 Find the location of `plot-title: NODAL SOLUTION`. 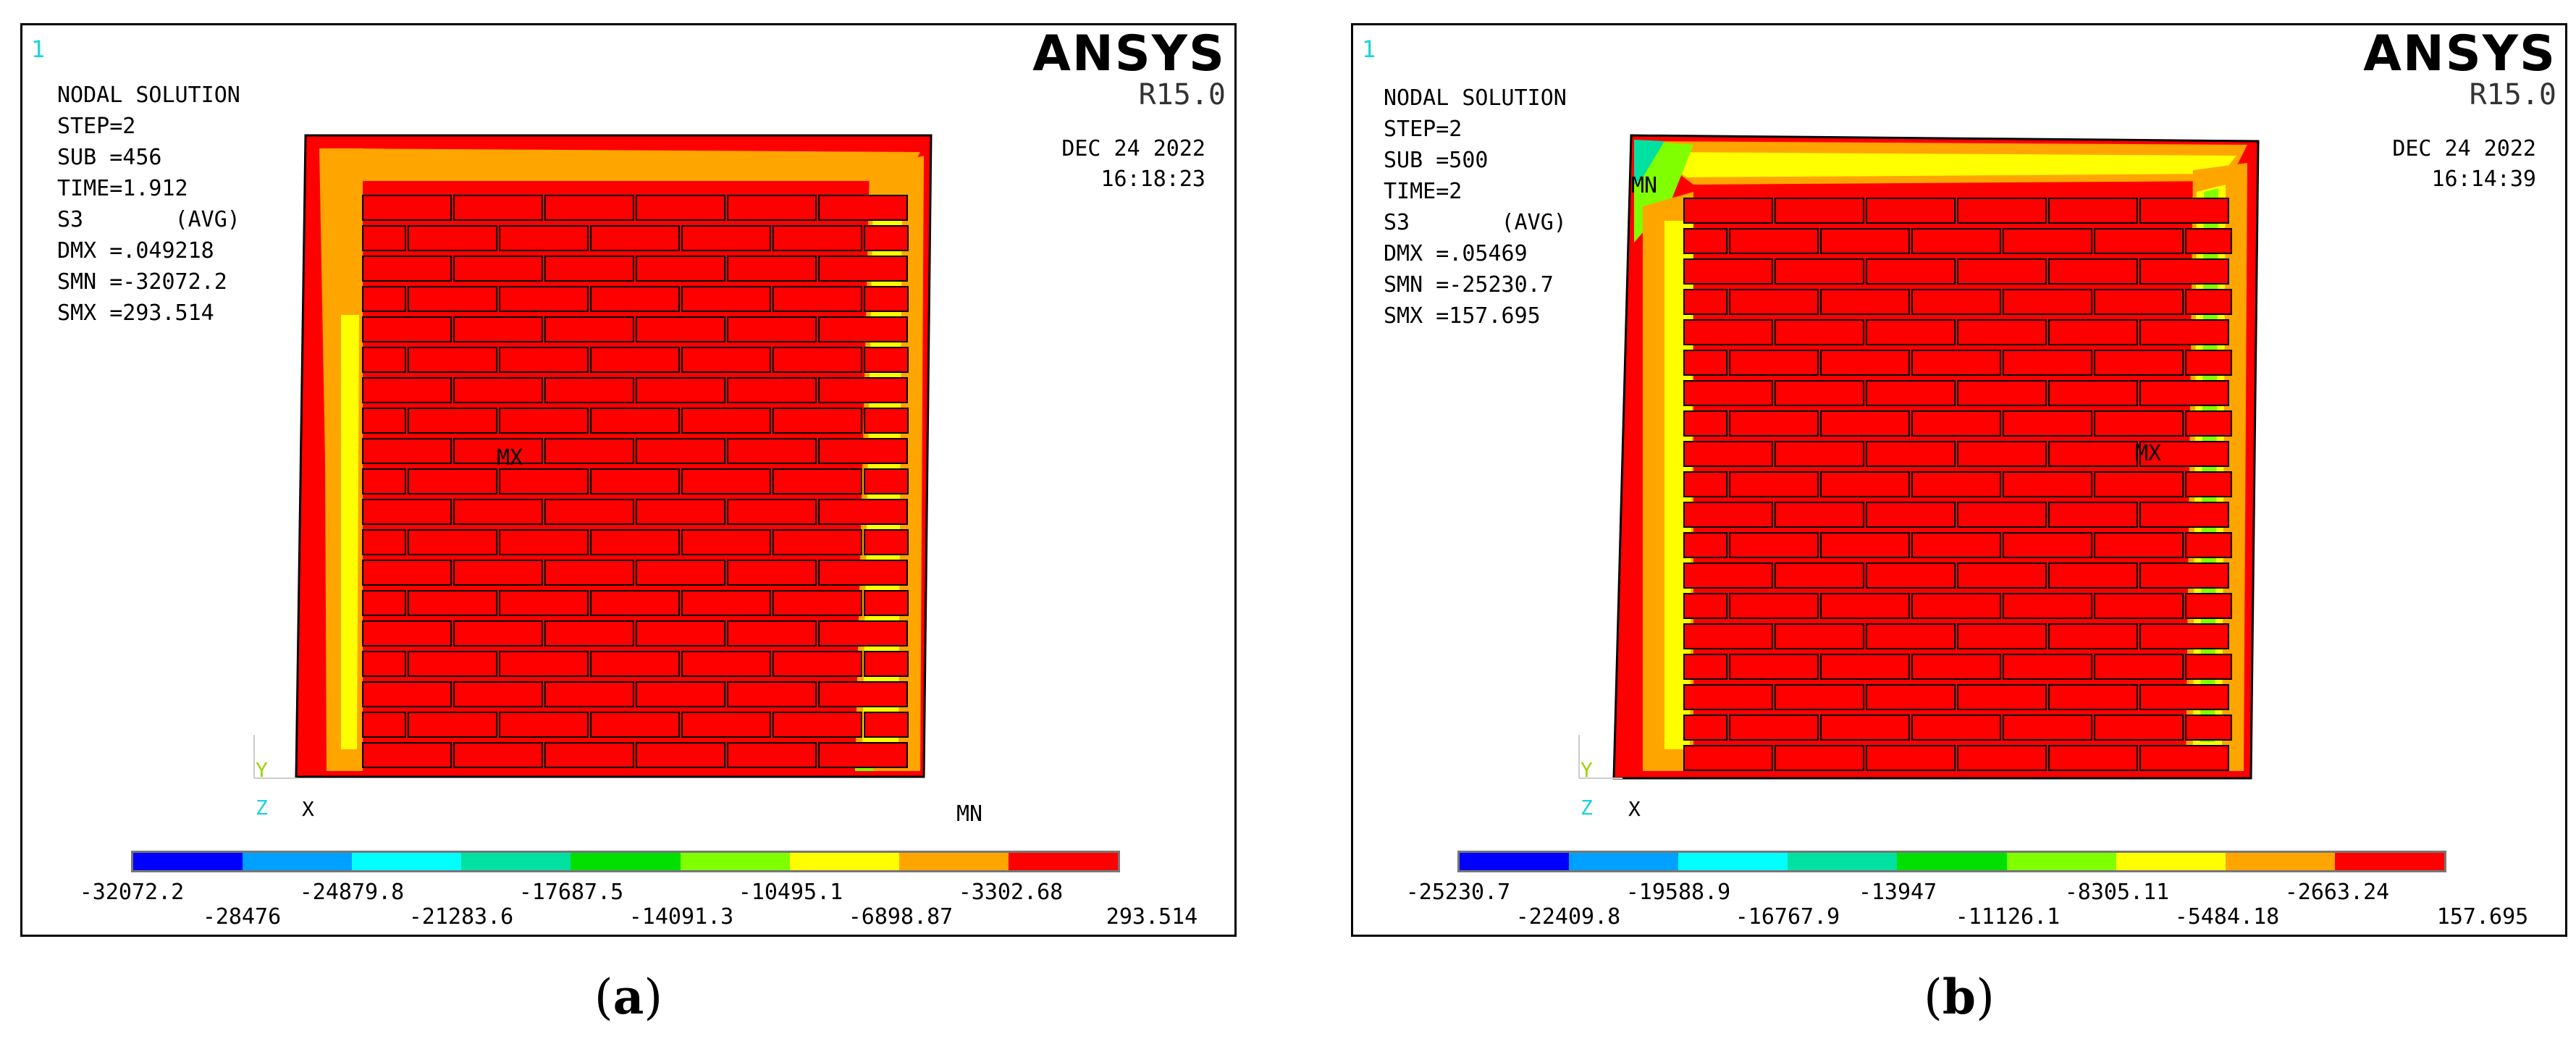

plot-title: NODAL SOLUTION is located at coordinates (1475, 98).